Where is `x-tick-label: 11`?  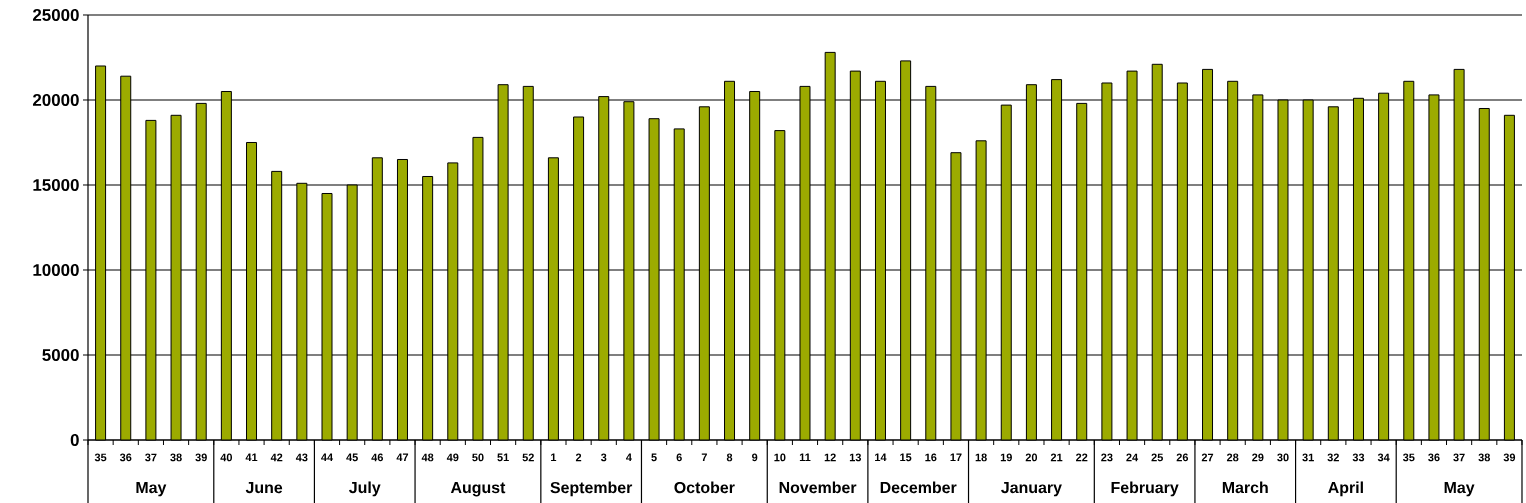 x-tick-label: 11 is located at coordinates (805, 457).